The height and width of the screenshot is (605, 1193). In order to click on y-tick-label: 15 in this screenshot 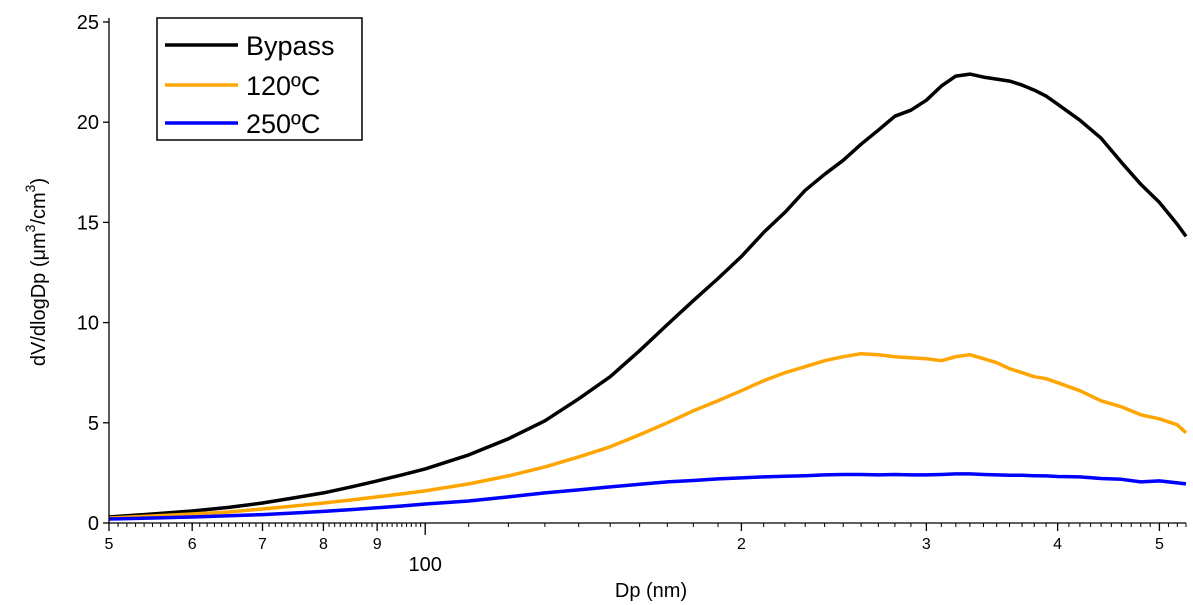, I will do `click(88, 223)`.